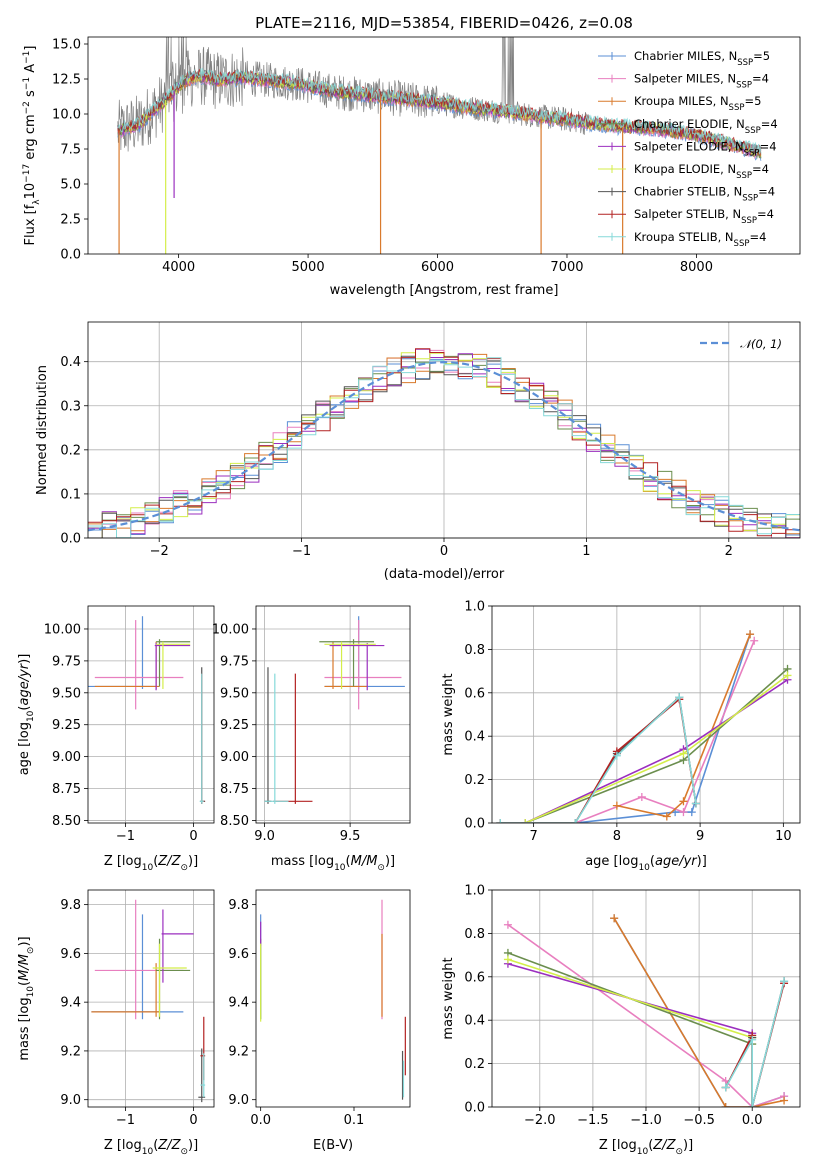  Describe the element at coordinates (184, 868) in the screenshot. I see `age-vs-Z-xlabel-part: ⊙` at that location.